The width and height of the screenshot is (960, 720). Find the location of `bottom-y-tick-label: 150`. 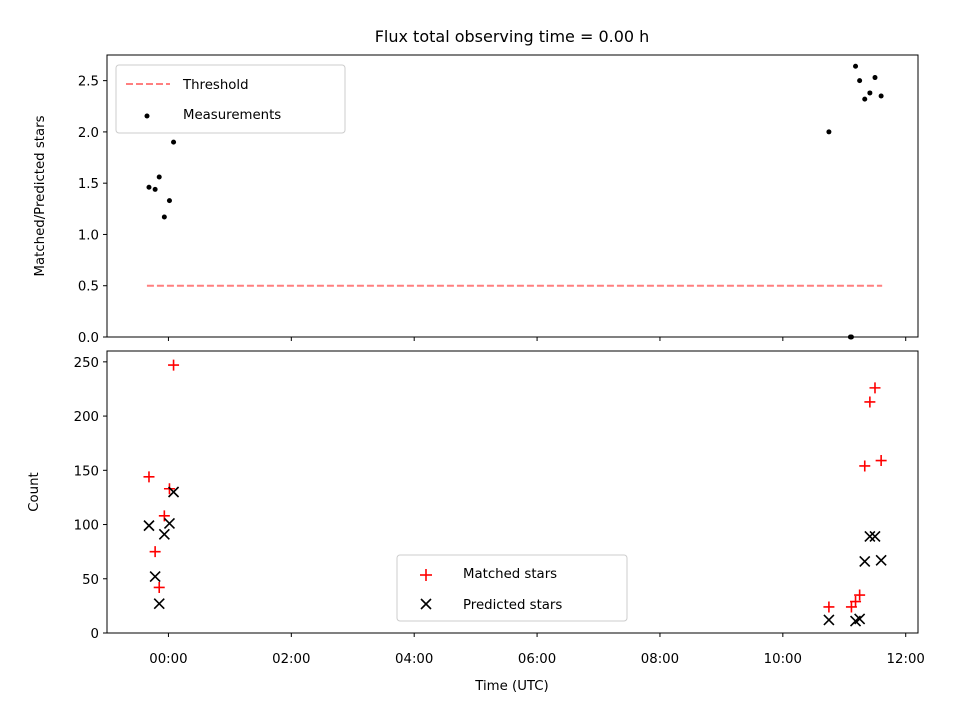

bottom-y-tick-label: 150 is located at coordinates (86, 471).